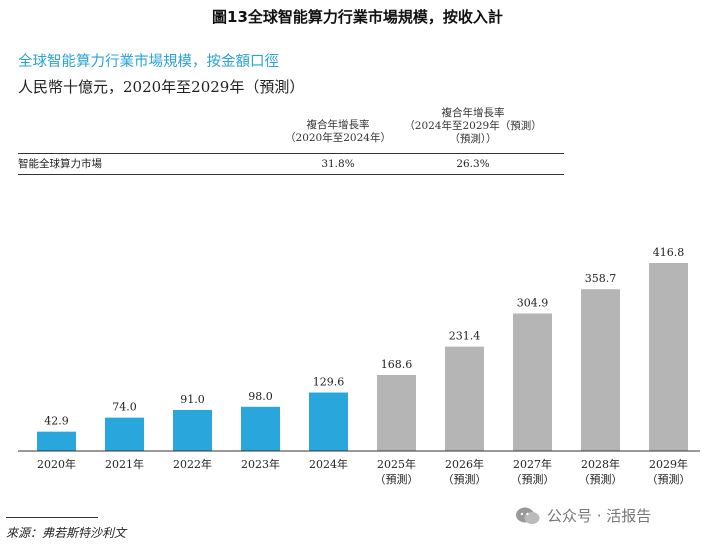 The height and width of the screenshot is (546, 715). I want to click on cagr-data-row: 智能全球算力市場 31.8% 26.3%, so click(291, 164).